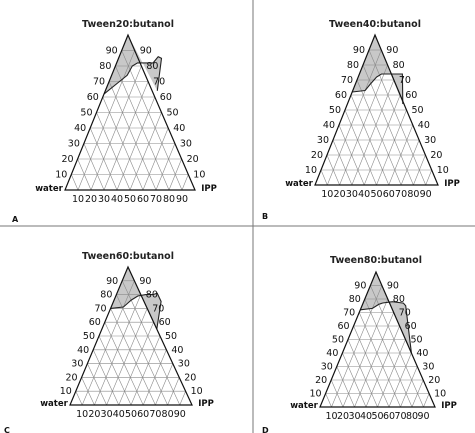 The width and height of the screenshot is (475, 433). Describe the element at coordinates (158, 308) in the screenshot. I see `tick-label-right: 70` at that location.